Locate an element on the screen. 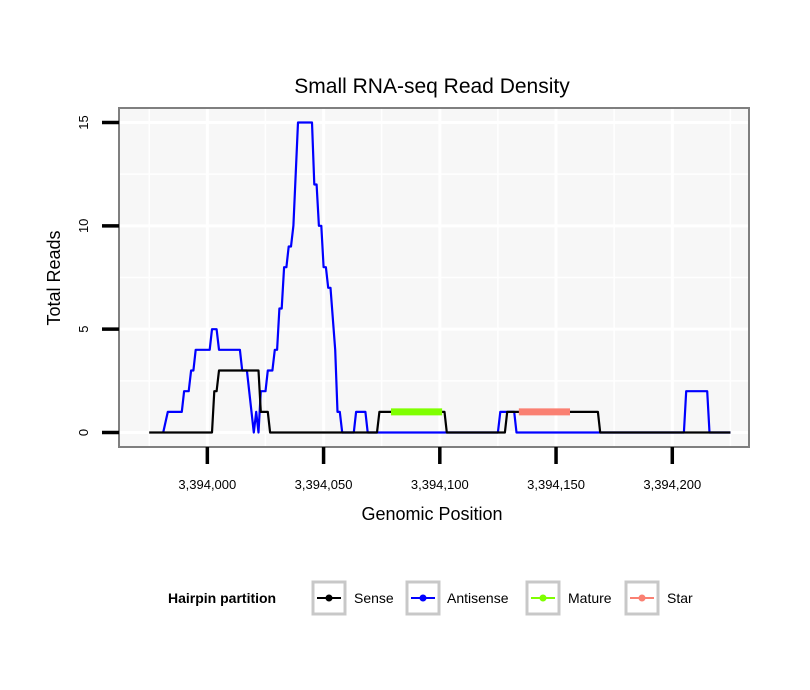 This screenshot has width=810, height=690. series-sense-line is located at coordinates (440, 401).